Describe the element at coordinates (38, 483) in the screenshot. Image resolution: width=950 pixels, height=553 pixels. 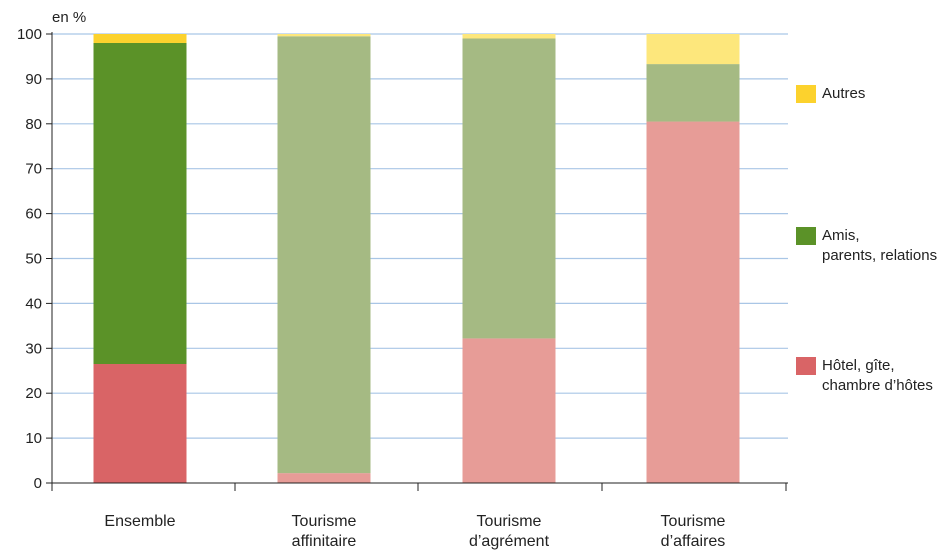
I see `y-tick-label: 0` at that location.